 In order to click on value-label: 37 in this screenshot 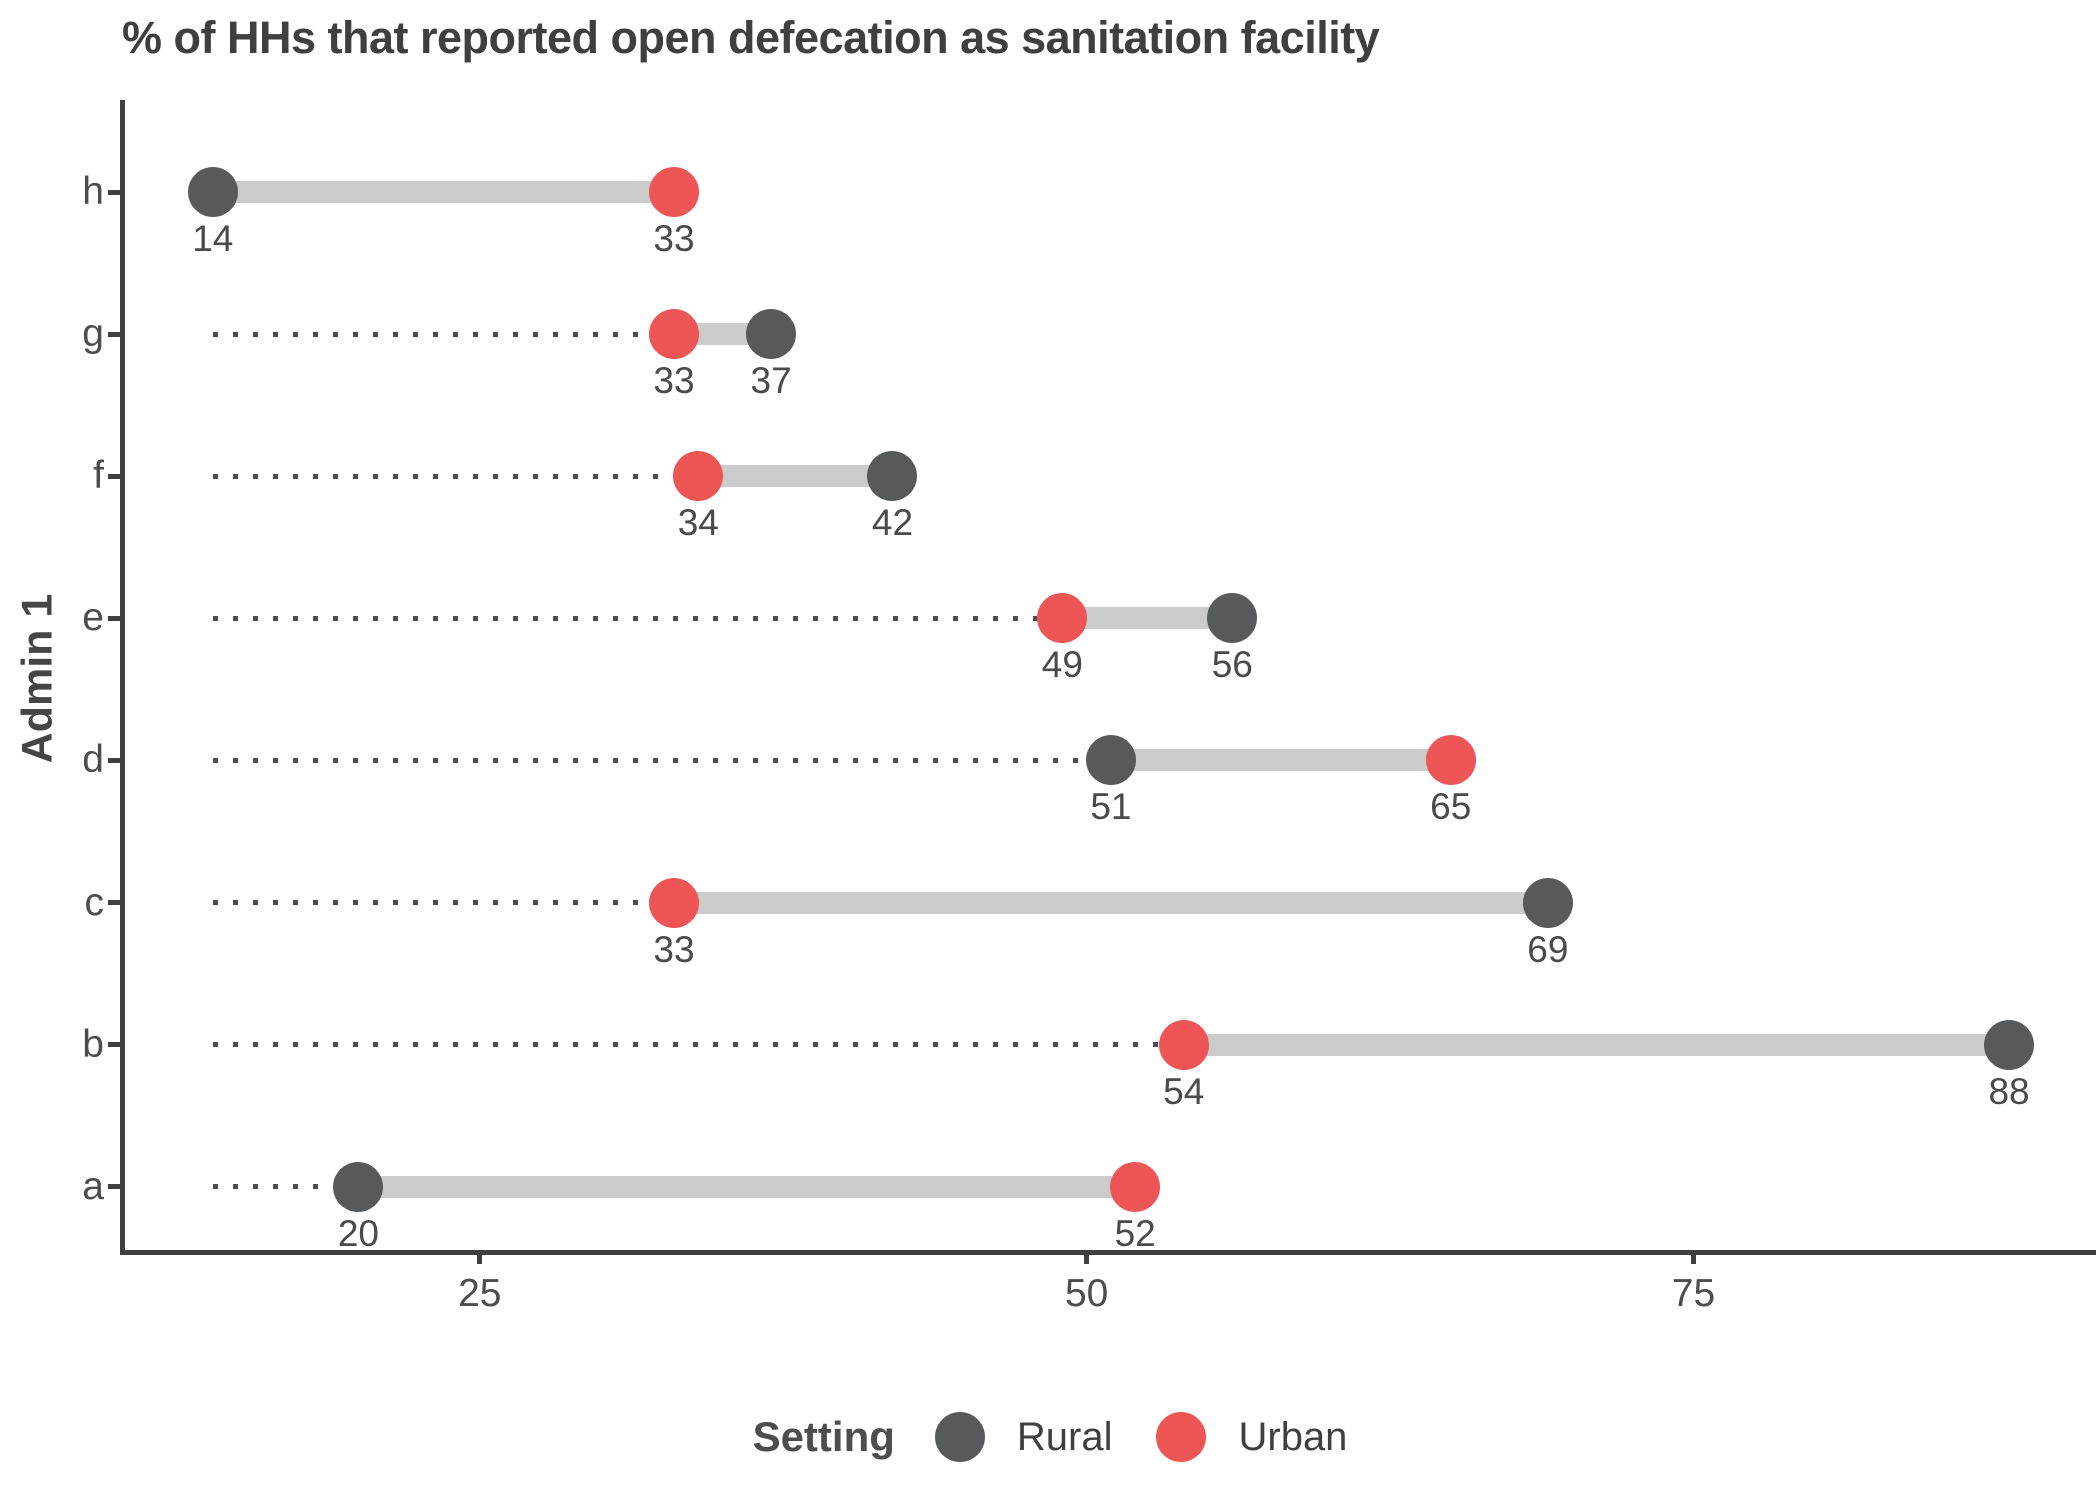, I will do `click(771, 381)`.